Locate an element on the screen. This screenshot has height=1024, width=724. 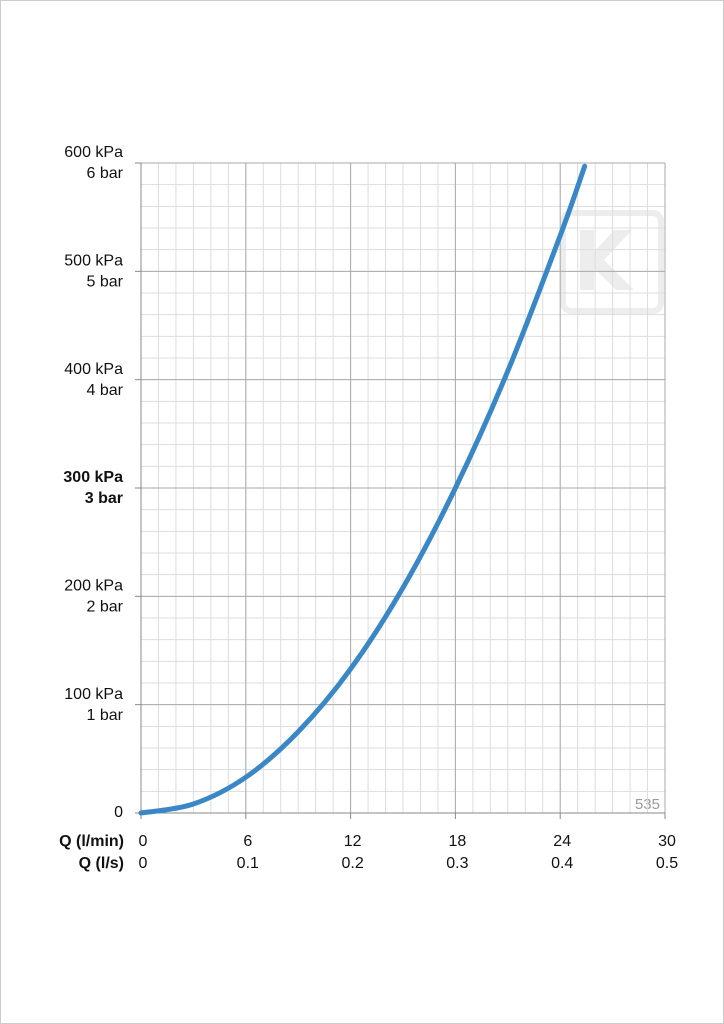
x-tick-label: 30 is located at coordinates (667, 841).